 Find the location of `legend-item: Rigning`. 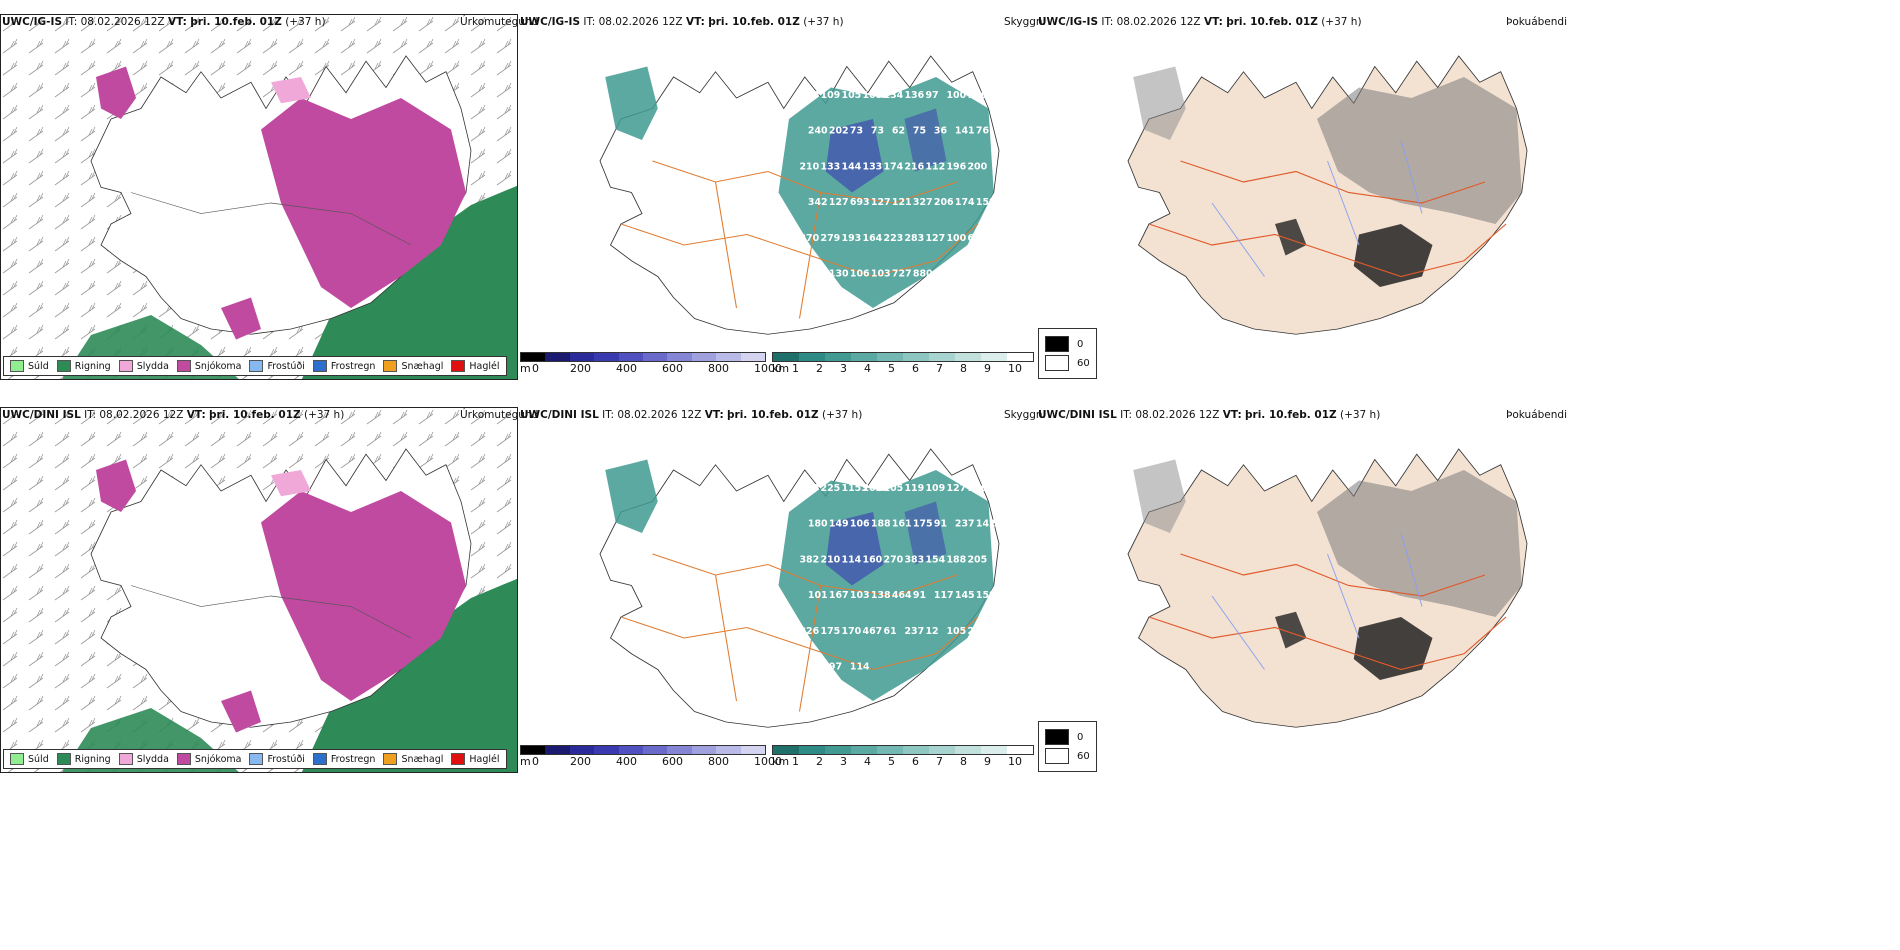

legend-item: Rigning is located at coordinates (83, 366).